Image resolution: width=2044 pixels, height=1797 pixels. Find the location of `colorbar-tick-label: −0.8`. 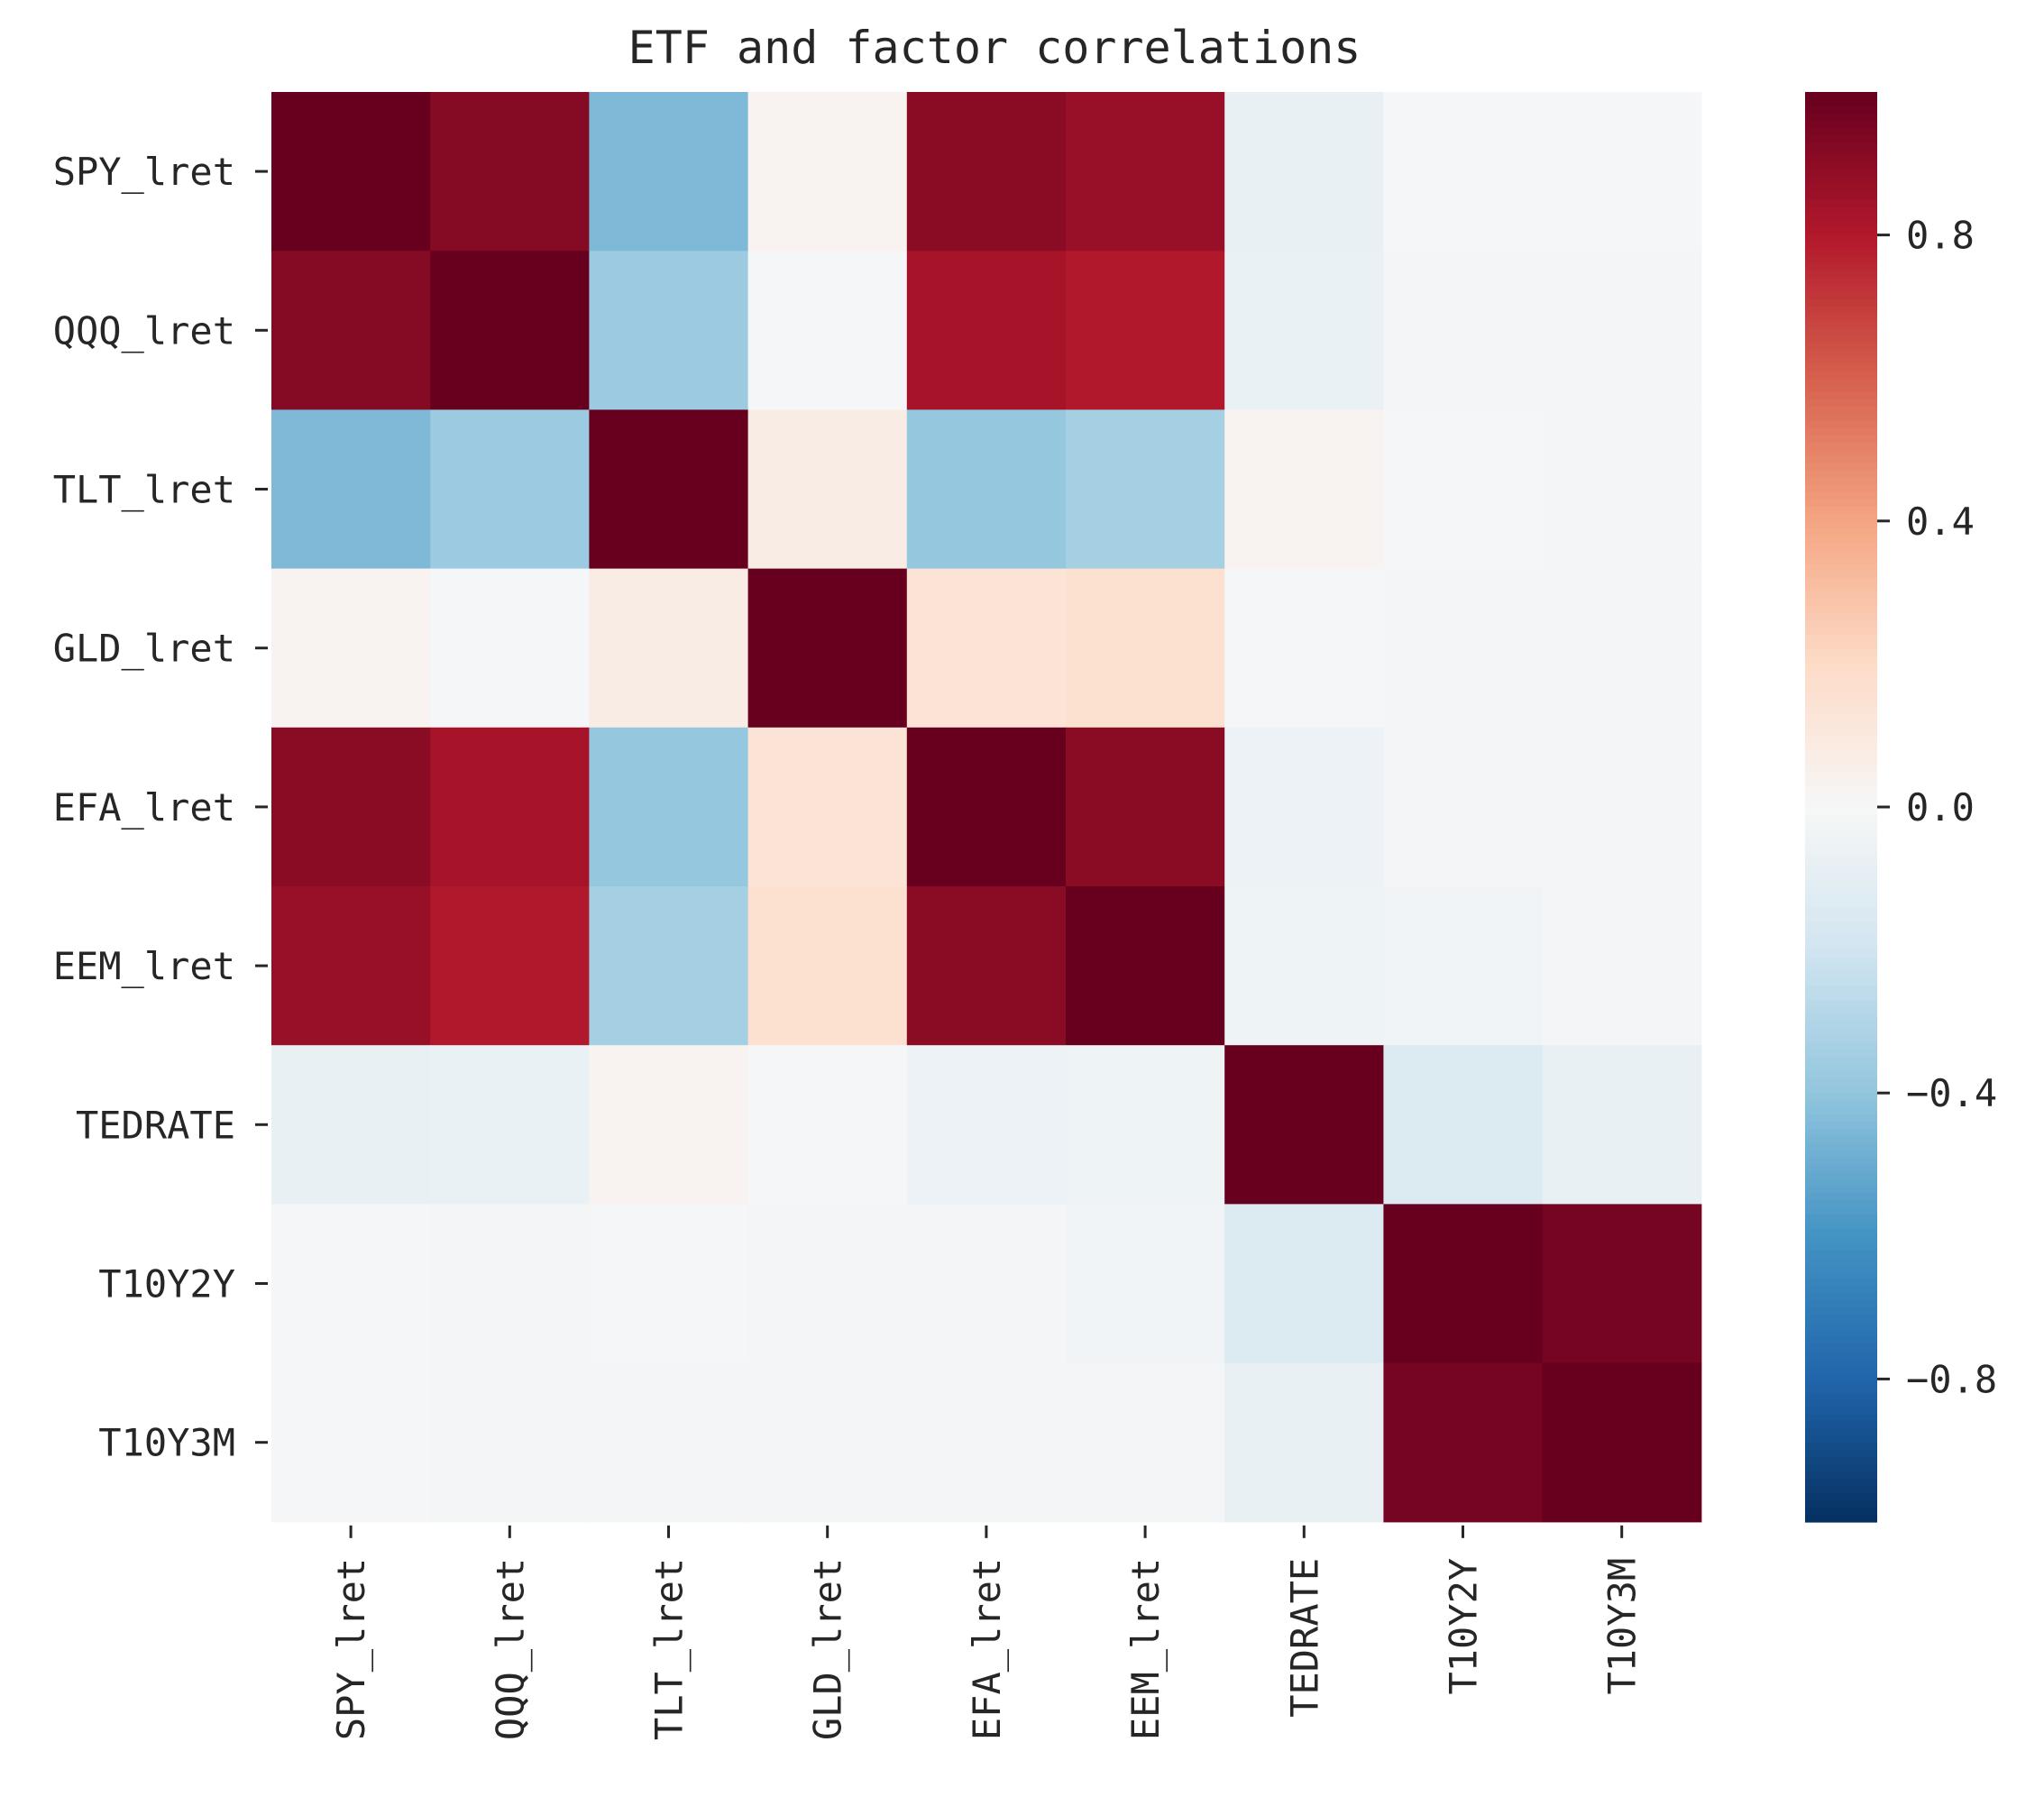

colorbar-tick-label: −0.8 is located at coordinates (1951, 1379).